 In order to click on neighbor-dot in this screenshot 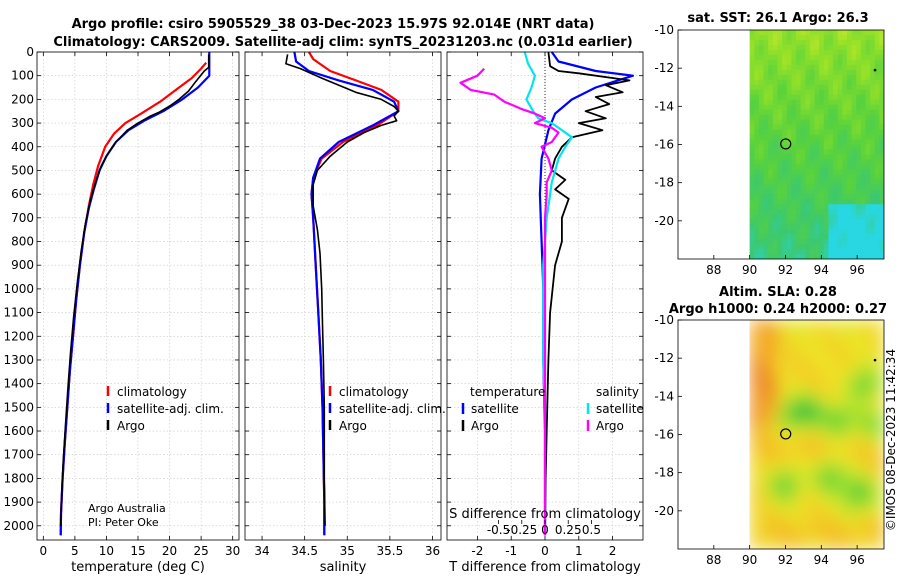, I will do `click(875, 360)`.